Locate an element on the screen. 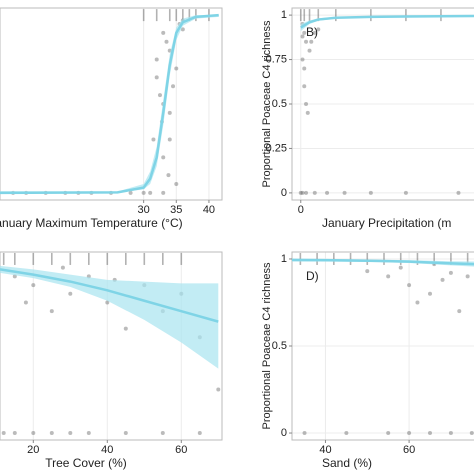 This screenshot has height=474, width=474. x-axis-label: Tree Cover (%) is located at coordinates (86, 463).